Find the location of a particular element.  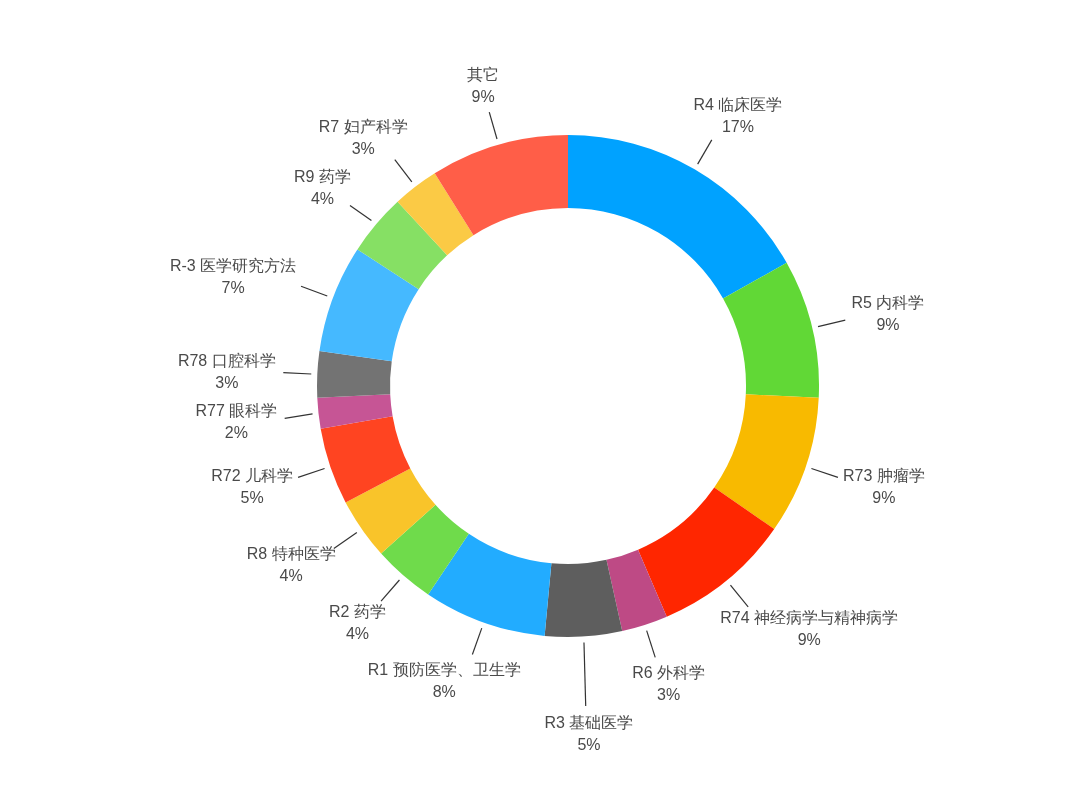

slice-label: R9 药学 is located at coordinates (322, 176).